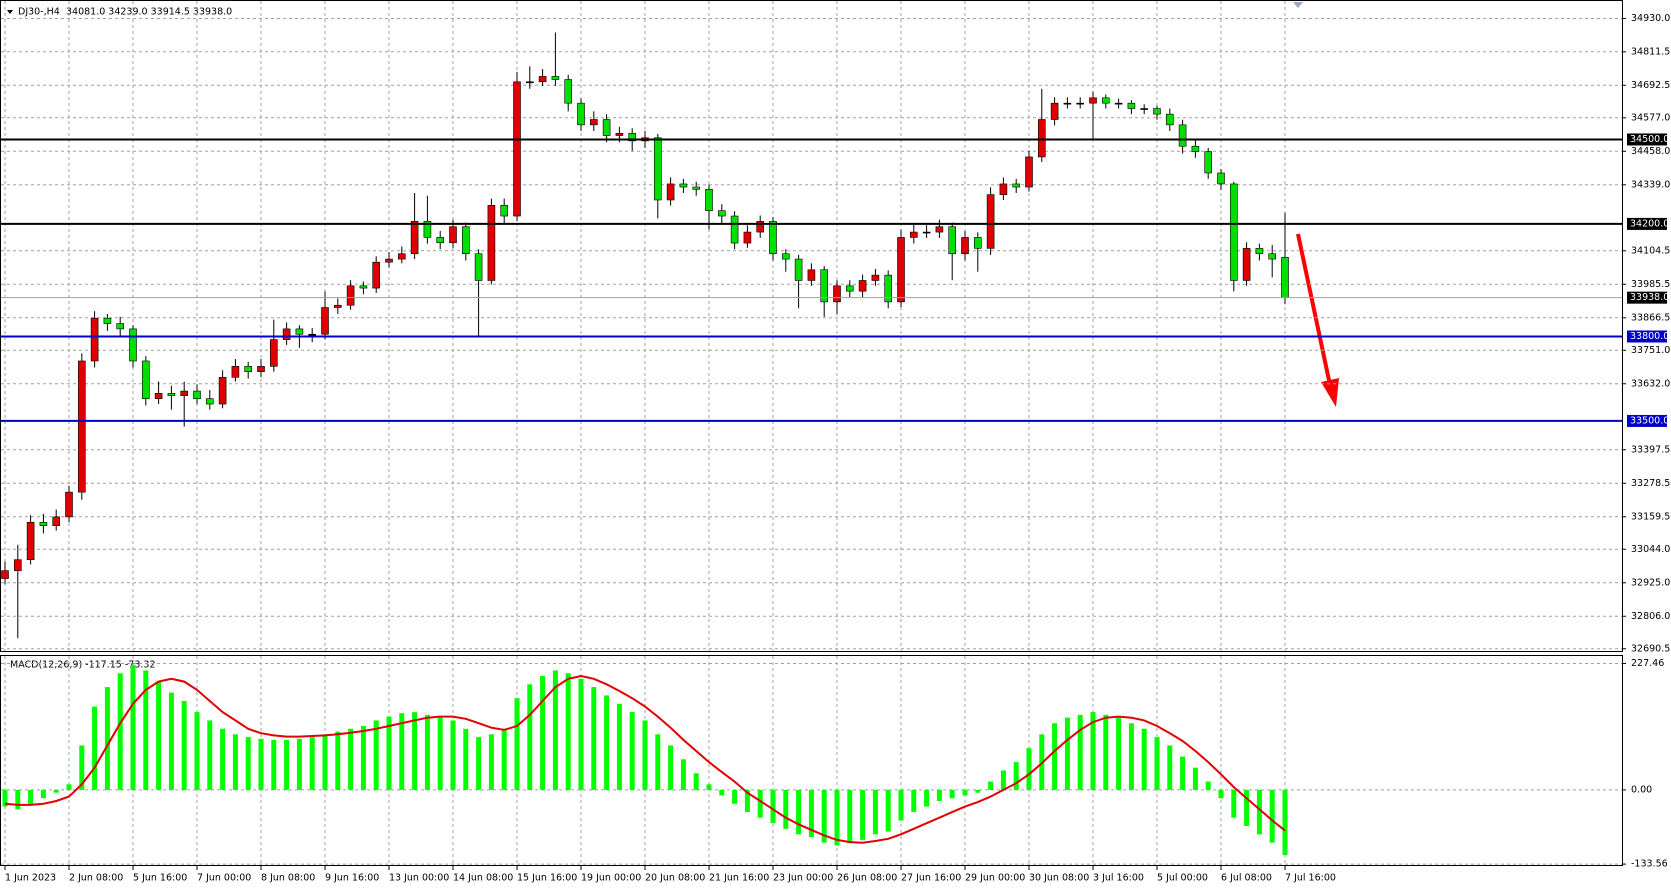 The image size is (1671, 889). Describe the element at coordinates (547, 878) in the screenshot. I see `x-tick-label: 15 Jun 16:00` at that location.